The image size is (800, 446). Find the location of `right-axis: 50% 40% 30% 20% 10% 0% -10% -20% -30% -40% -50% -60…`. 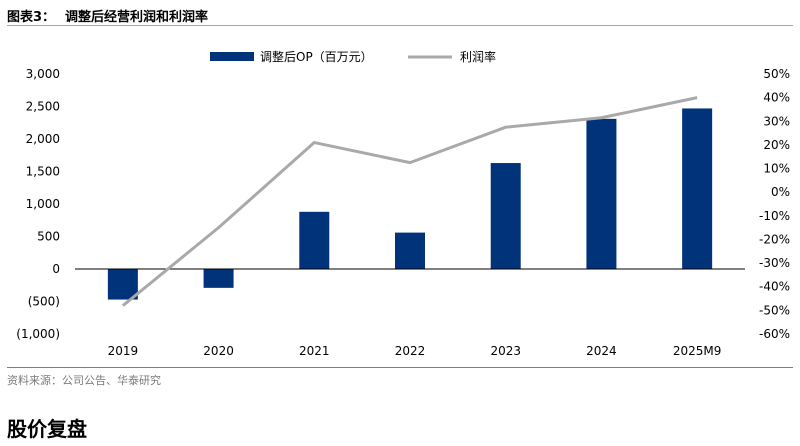

right-axis: 50% 40% 30% 20% 10% 0% -10% -20% -30% -40% -50% -60… is located at coordinates (774, 204).